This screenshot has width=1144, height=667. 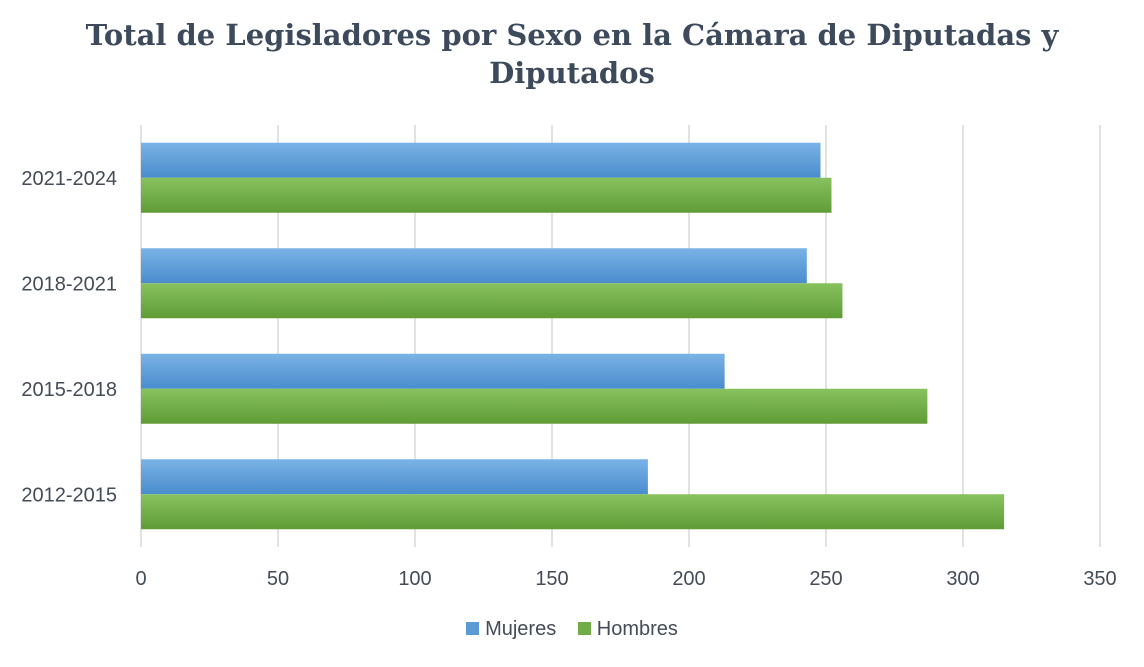 I want to click on bar-mujeres-2021-2024, so click(x=481, y=160).